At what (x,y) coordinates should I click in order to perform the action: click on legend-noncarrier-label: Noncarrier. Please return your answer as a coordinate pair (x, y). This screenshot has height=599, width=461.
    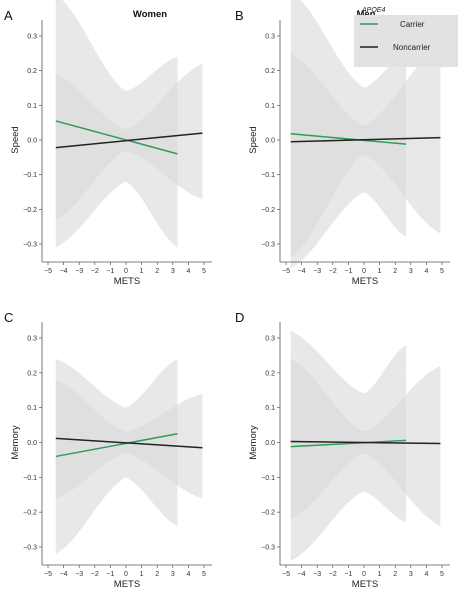
    Looking at the image, I should click on (412, 47).